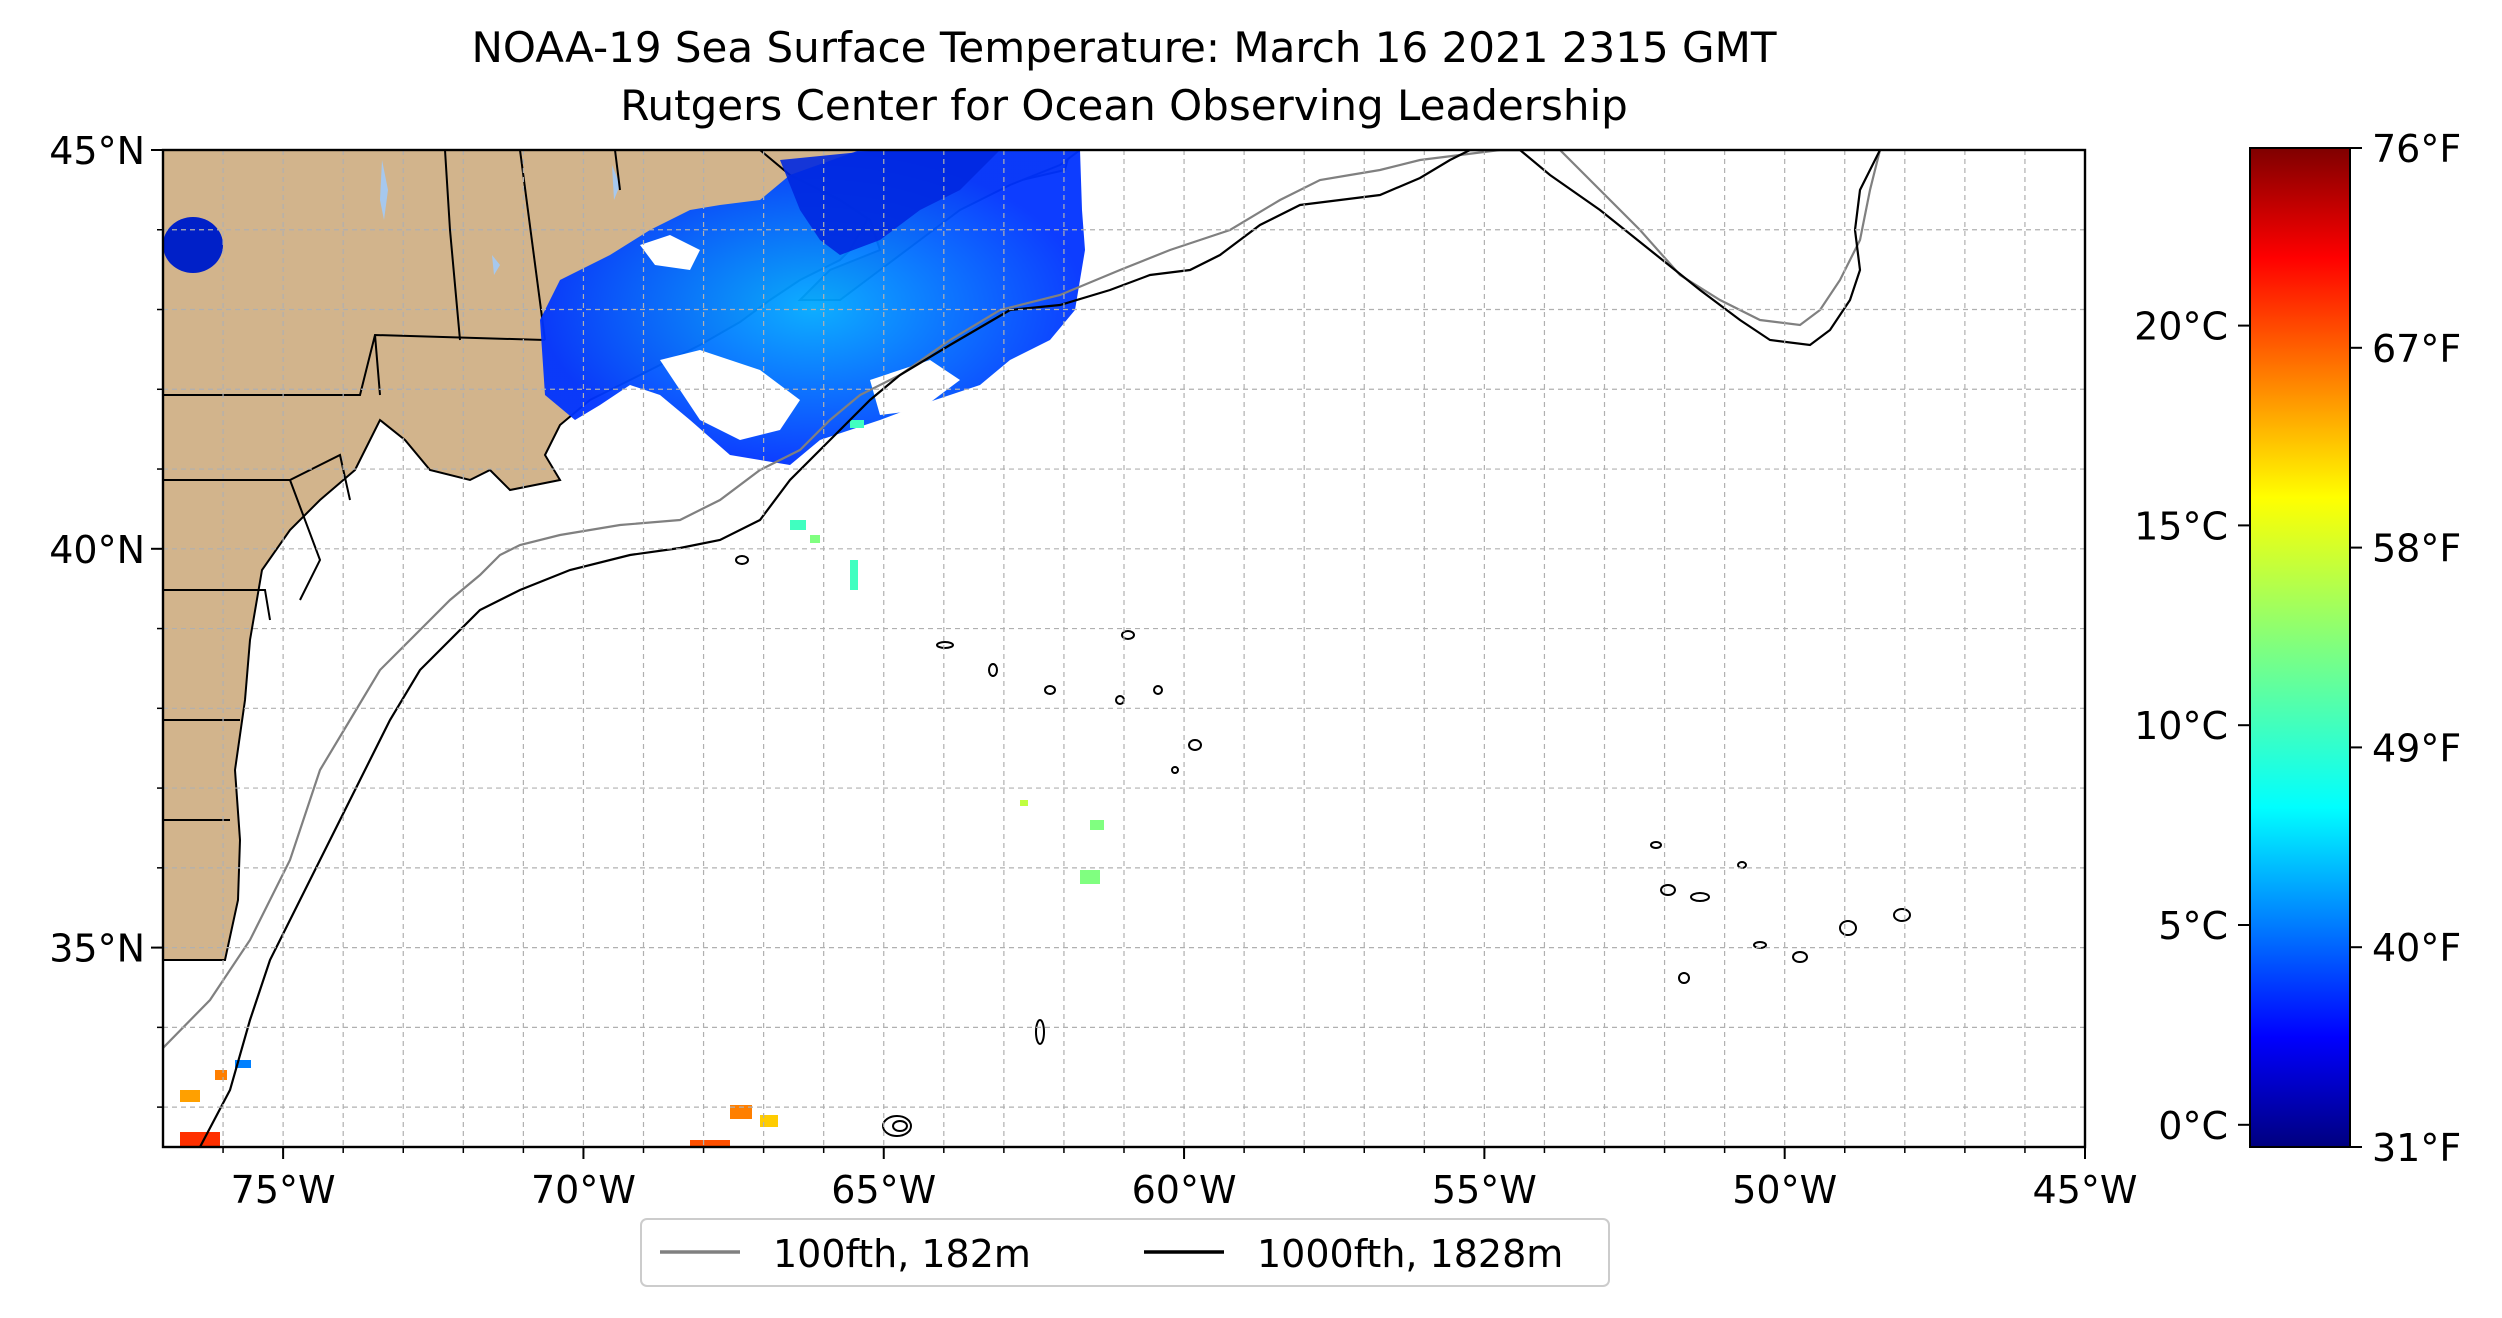  I want to click on legend-frame, so click(1125, 1252).